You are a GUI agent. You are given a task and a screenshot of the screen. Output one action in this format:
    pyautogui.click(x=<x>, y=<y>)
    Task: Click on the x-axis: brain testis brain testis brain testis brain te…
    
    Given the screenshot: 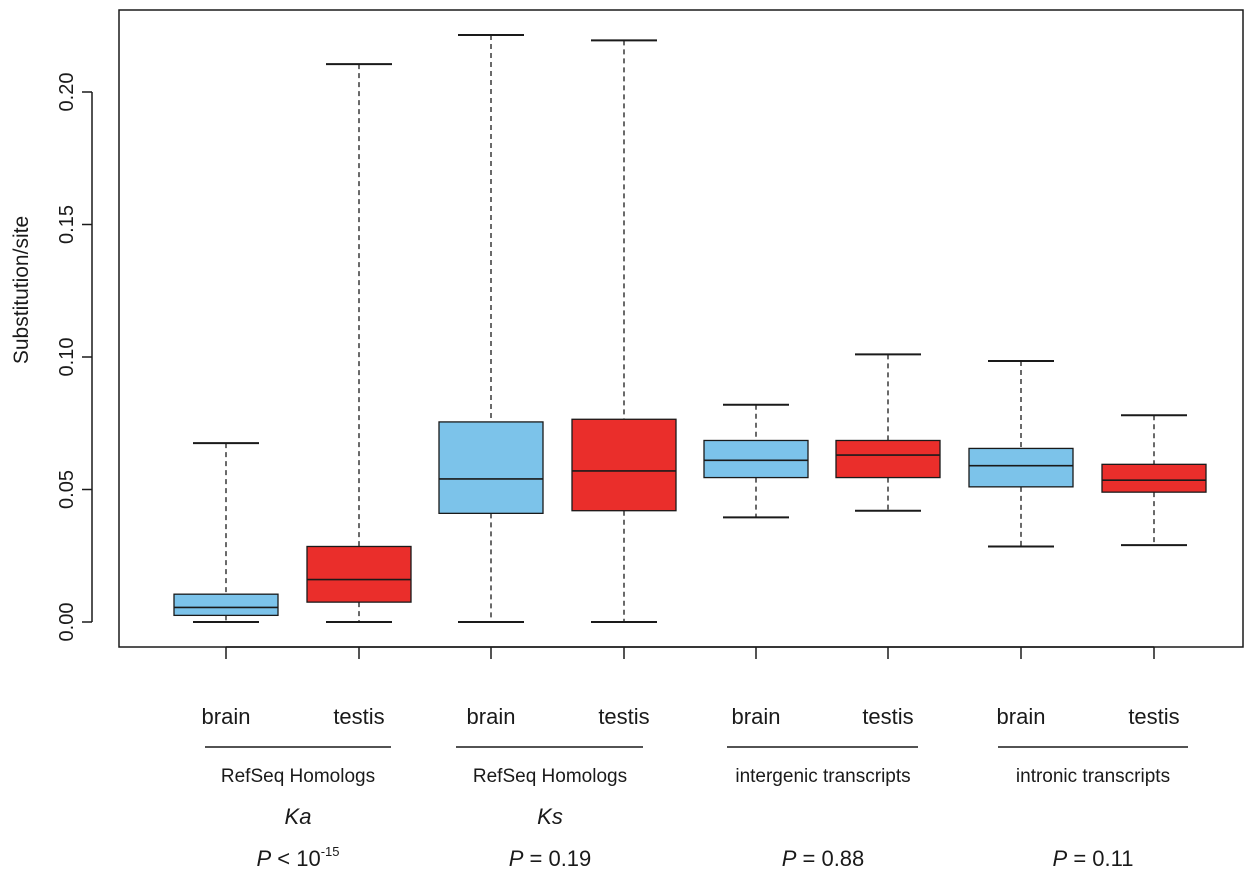 What is the action you would take?
    pyautogui.click(x=691, y=687)
    